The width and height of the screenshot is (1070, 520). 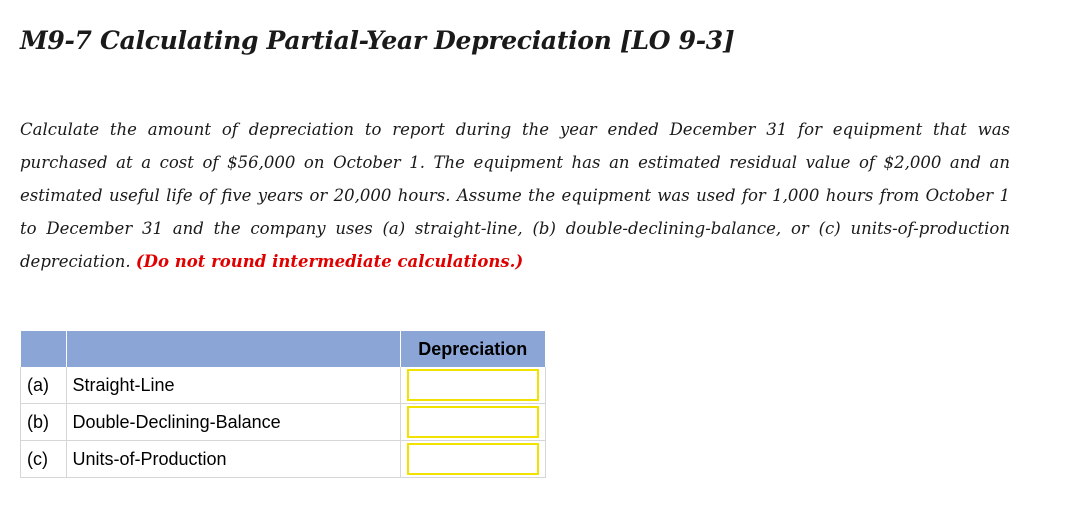 I want to click on table-row: (b) Double-Declining-Balance, so click(x=283, y=422).